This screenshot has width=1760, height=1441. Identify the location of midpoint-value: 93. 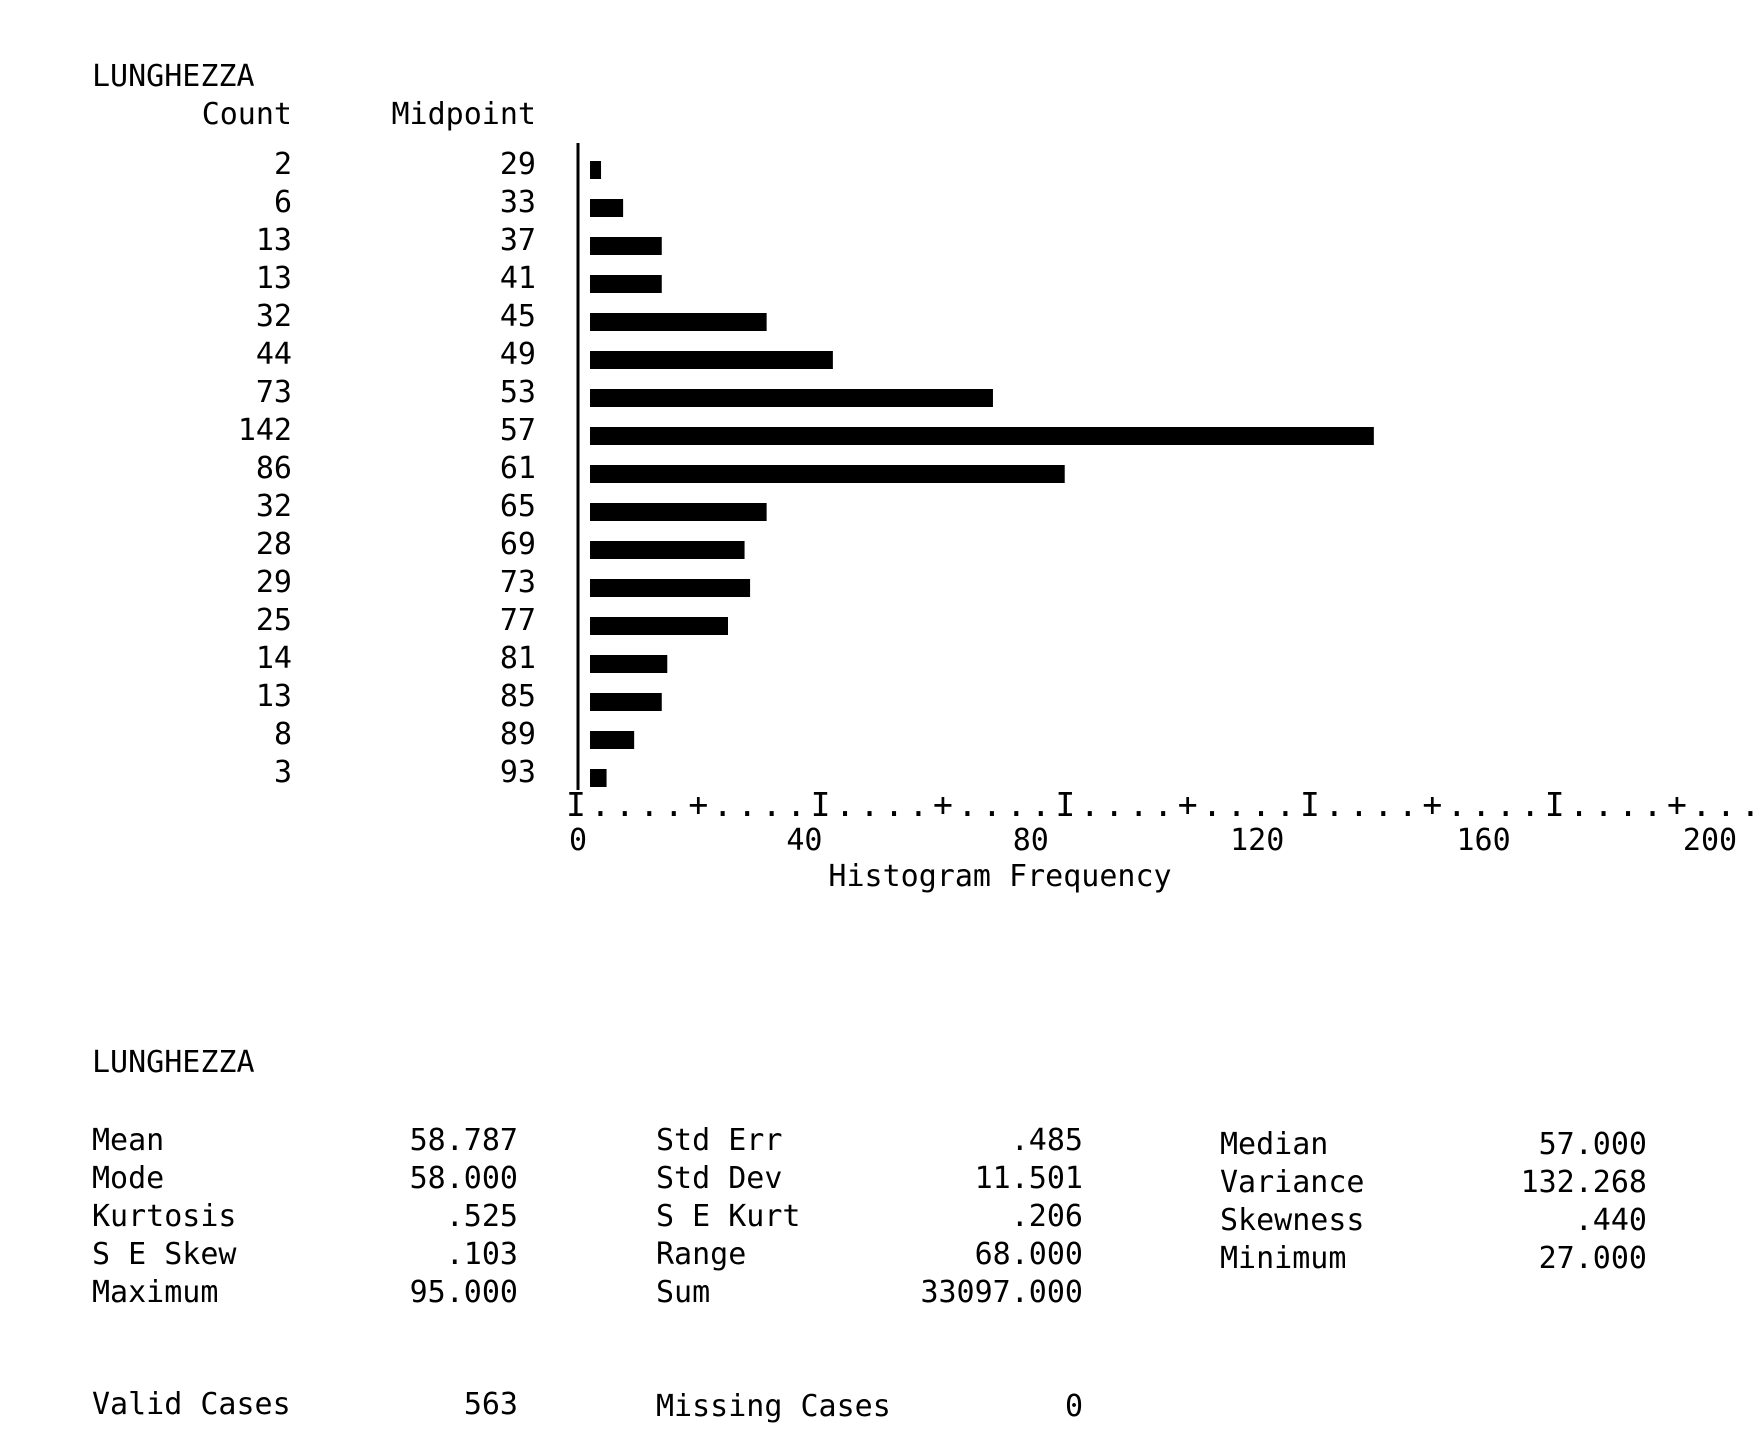
(517, 772).